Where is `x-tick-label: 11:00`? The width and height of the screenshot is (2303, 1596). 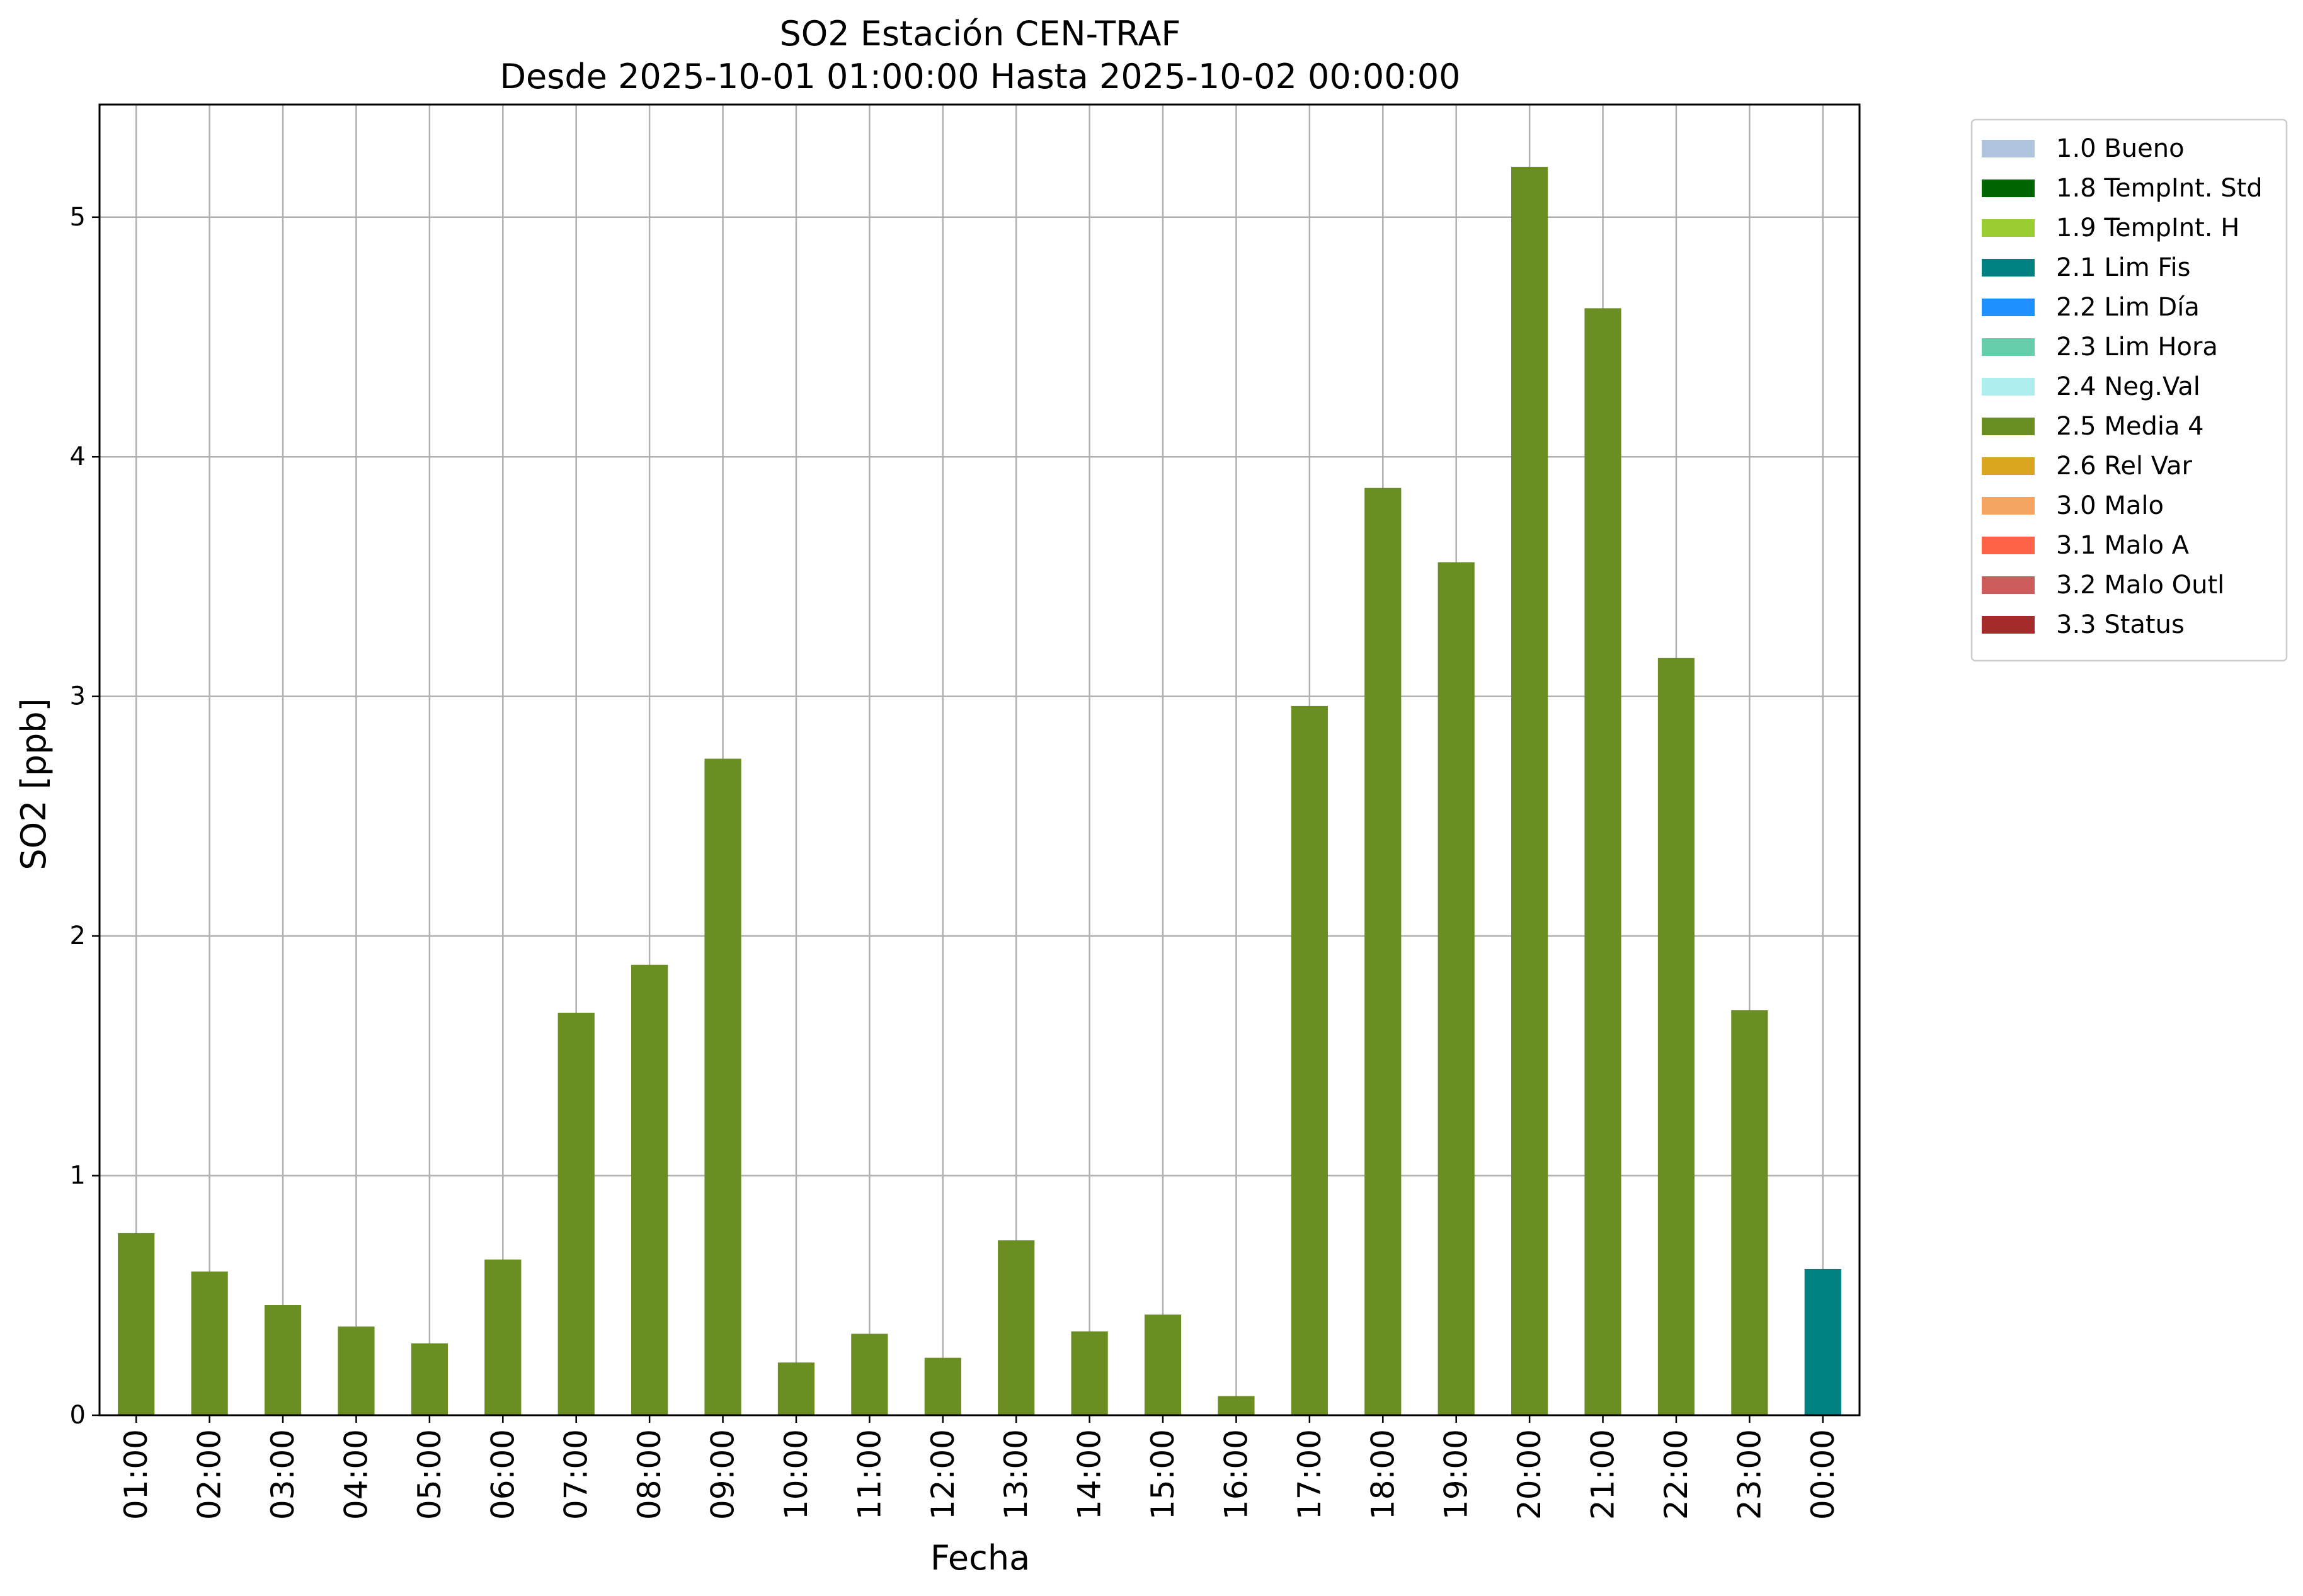 x-tick-label: 11:00 is located at coordinates (870, 1474).